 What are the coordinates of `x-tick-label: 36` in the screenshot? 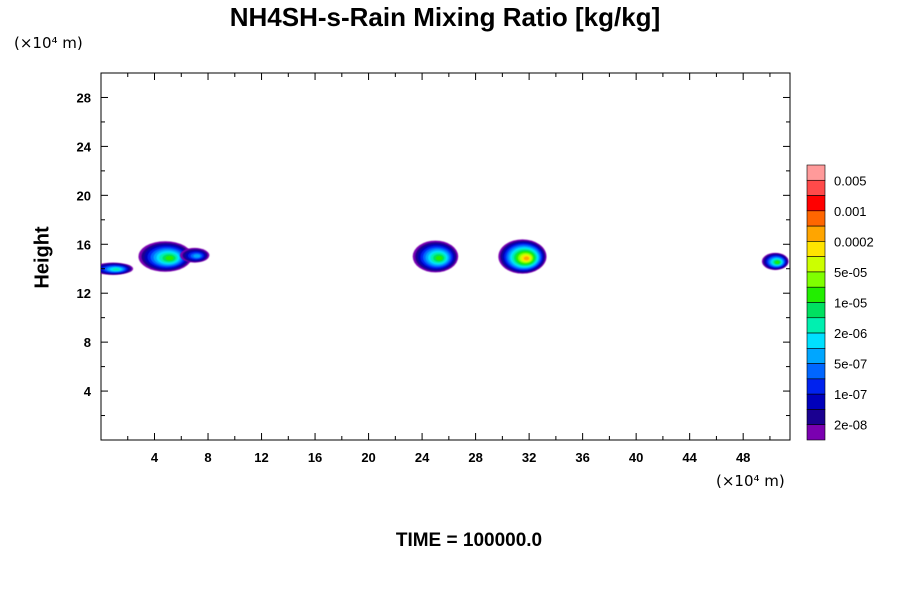 It's located at (582, 457).